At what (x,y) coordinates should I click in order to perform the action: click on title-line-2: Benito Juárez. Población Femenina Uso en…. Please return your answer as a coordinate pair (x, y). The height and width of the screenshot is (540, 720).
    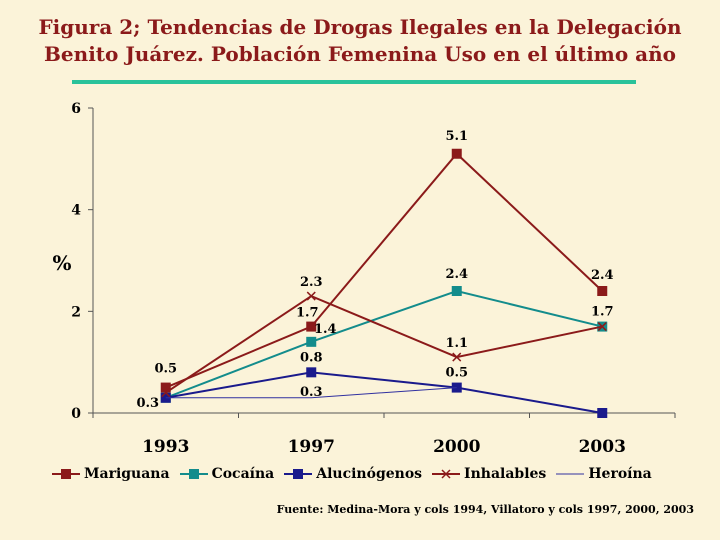
    Looking at the image, I should click on (360, 54).